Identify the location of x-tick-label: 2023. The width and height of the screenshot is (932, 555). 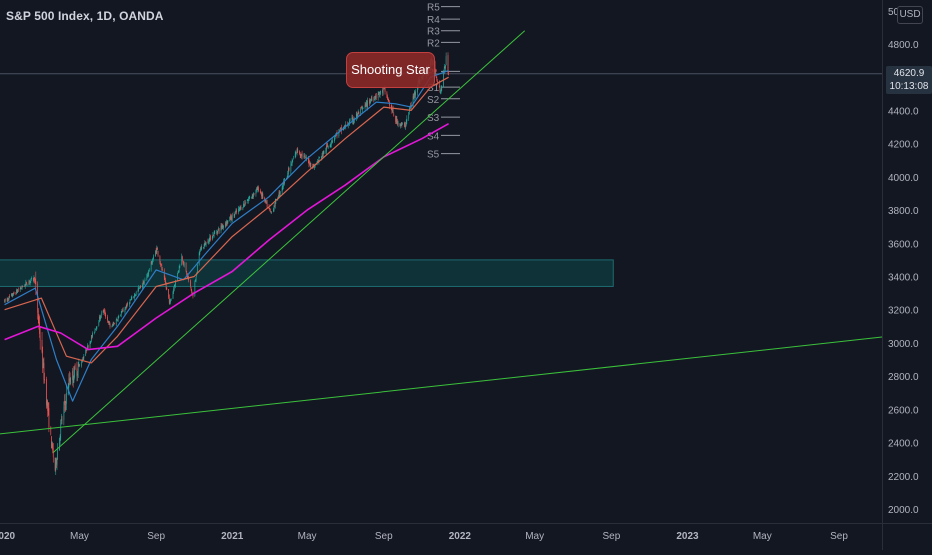
(687, 536).